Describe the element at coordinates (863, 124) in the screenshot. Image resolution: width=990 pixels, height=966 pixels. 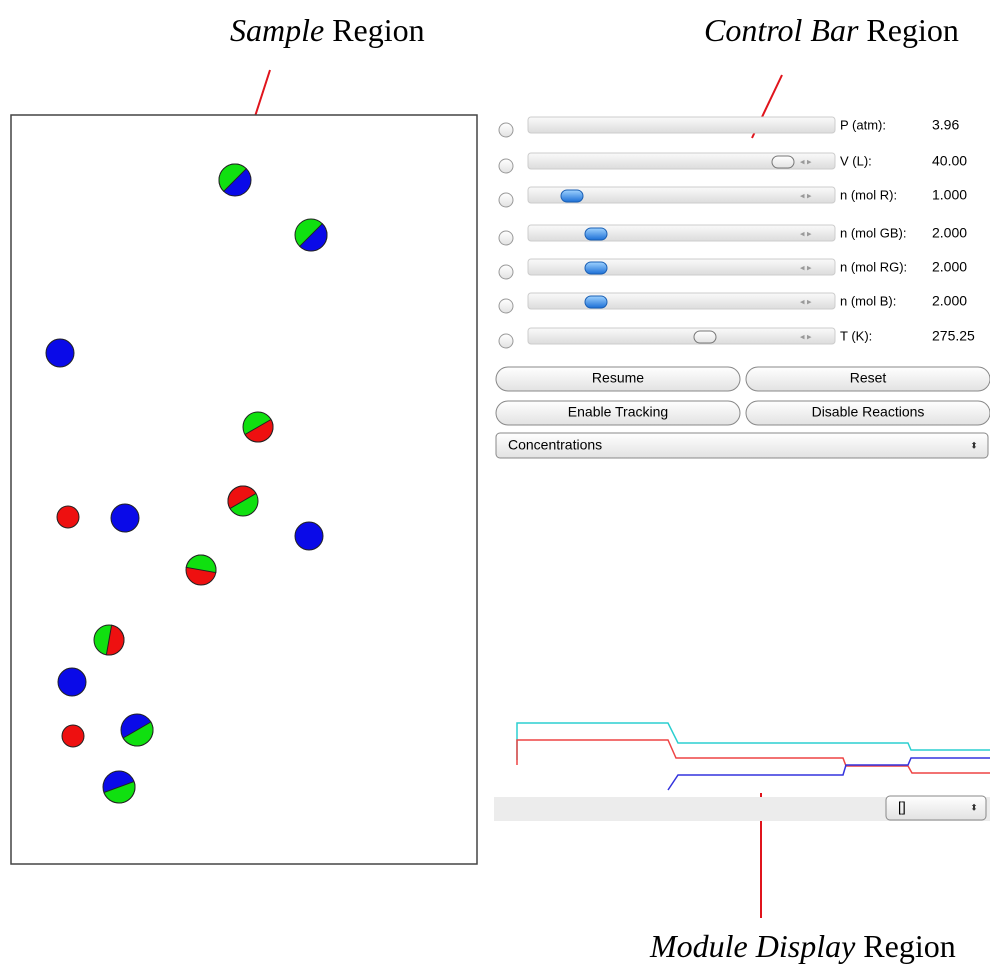
I see `control-label: P (atm):` at that location.